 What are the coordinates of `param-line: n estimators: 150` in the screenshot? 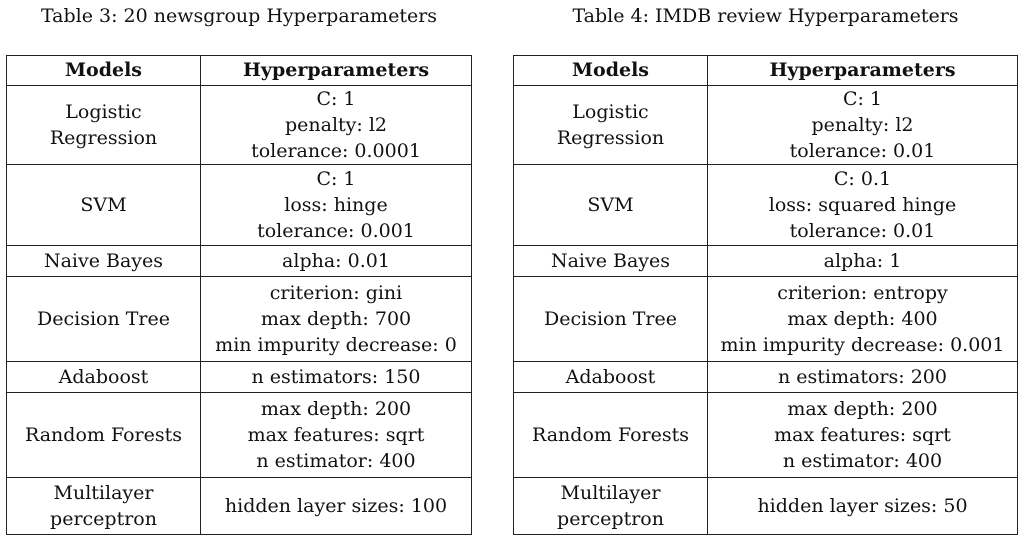 It's located at (336, 377).